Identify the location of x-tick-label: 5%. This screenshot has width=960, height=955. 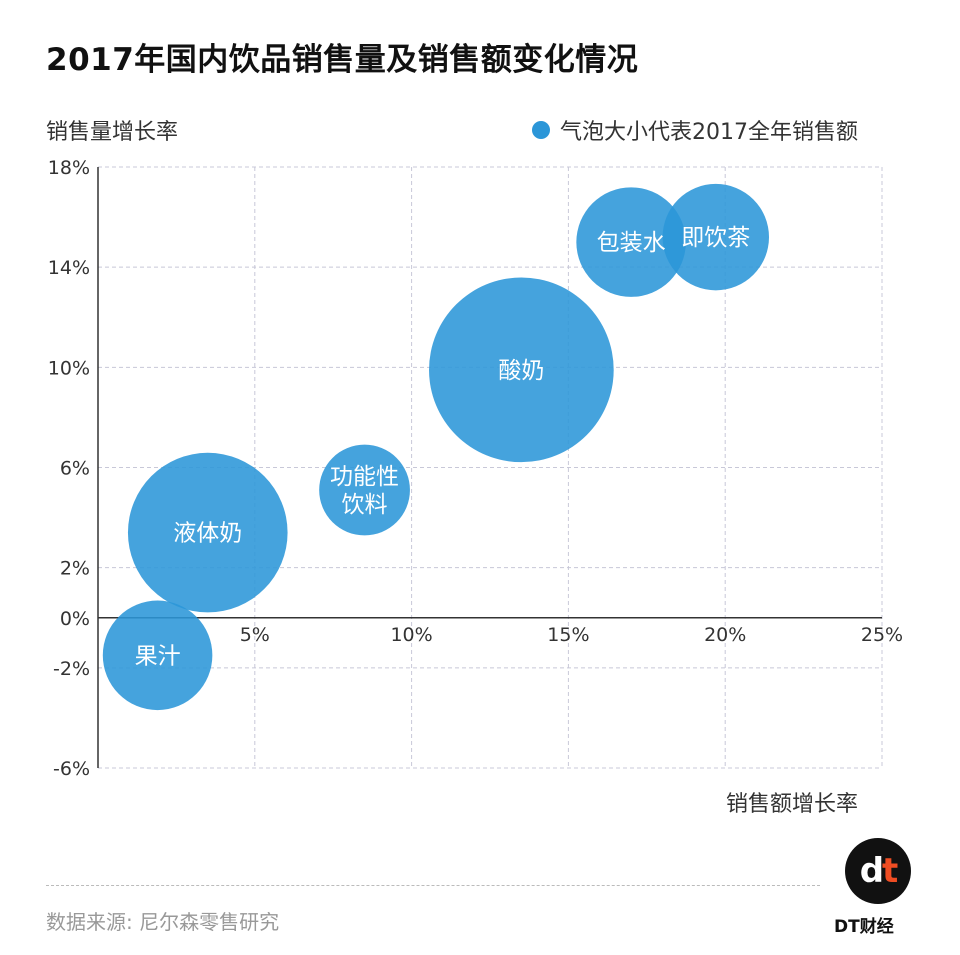
(255, 635).